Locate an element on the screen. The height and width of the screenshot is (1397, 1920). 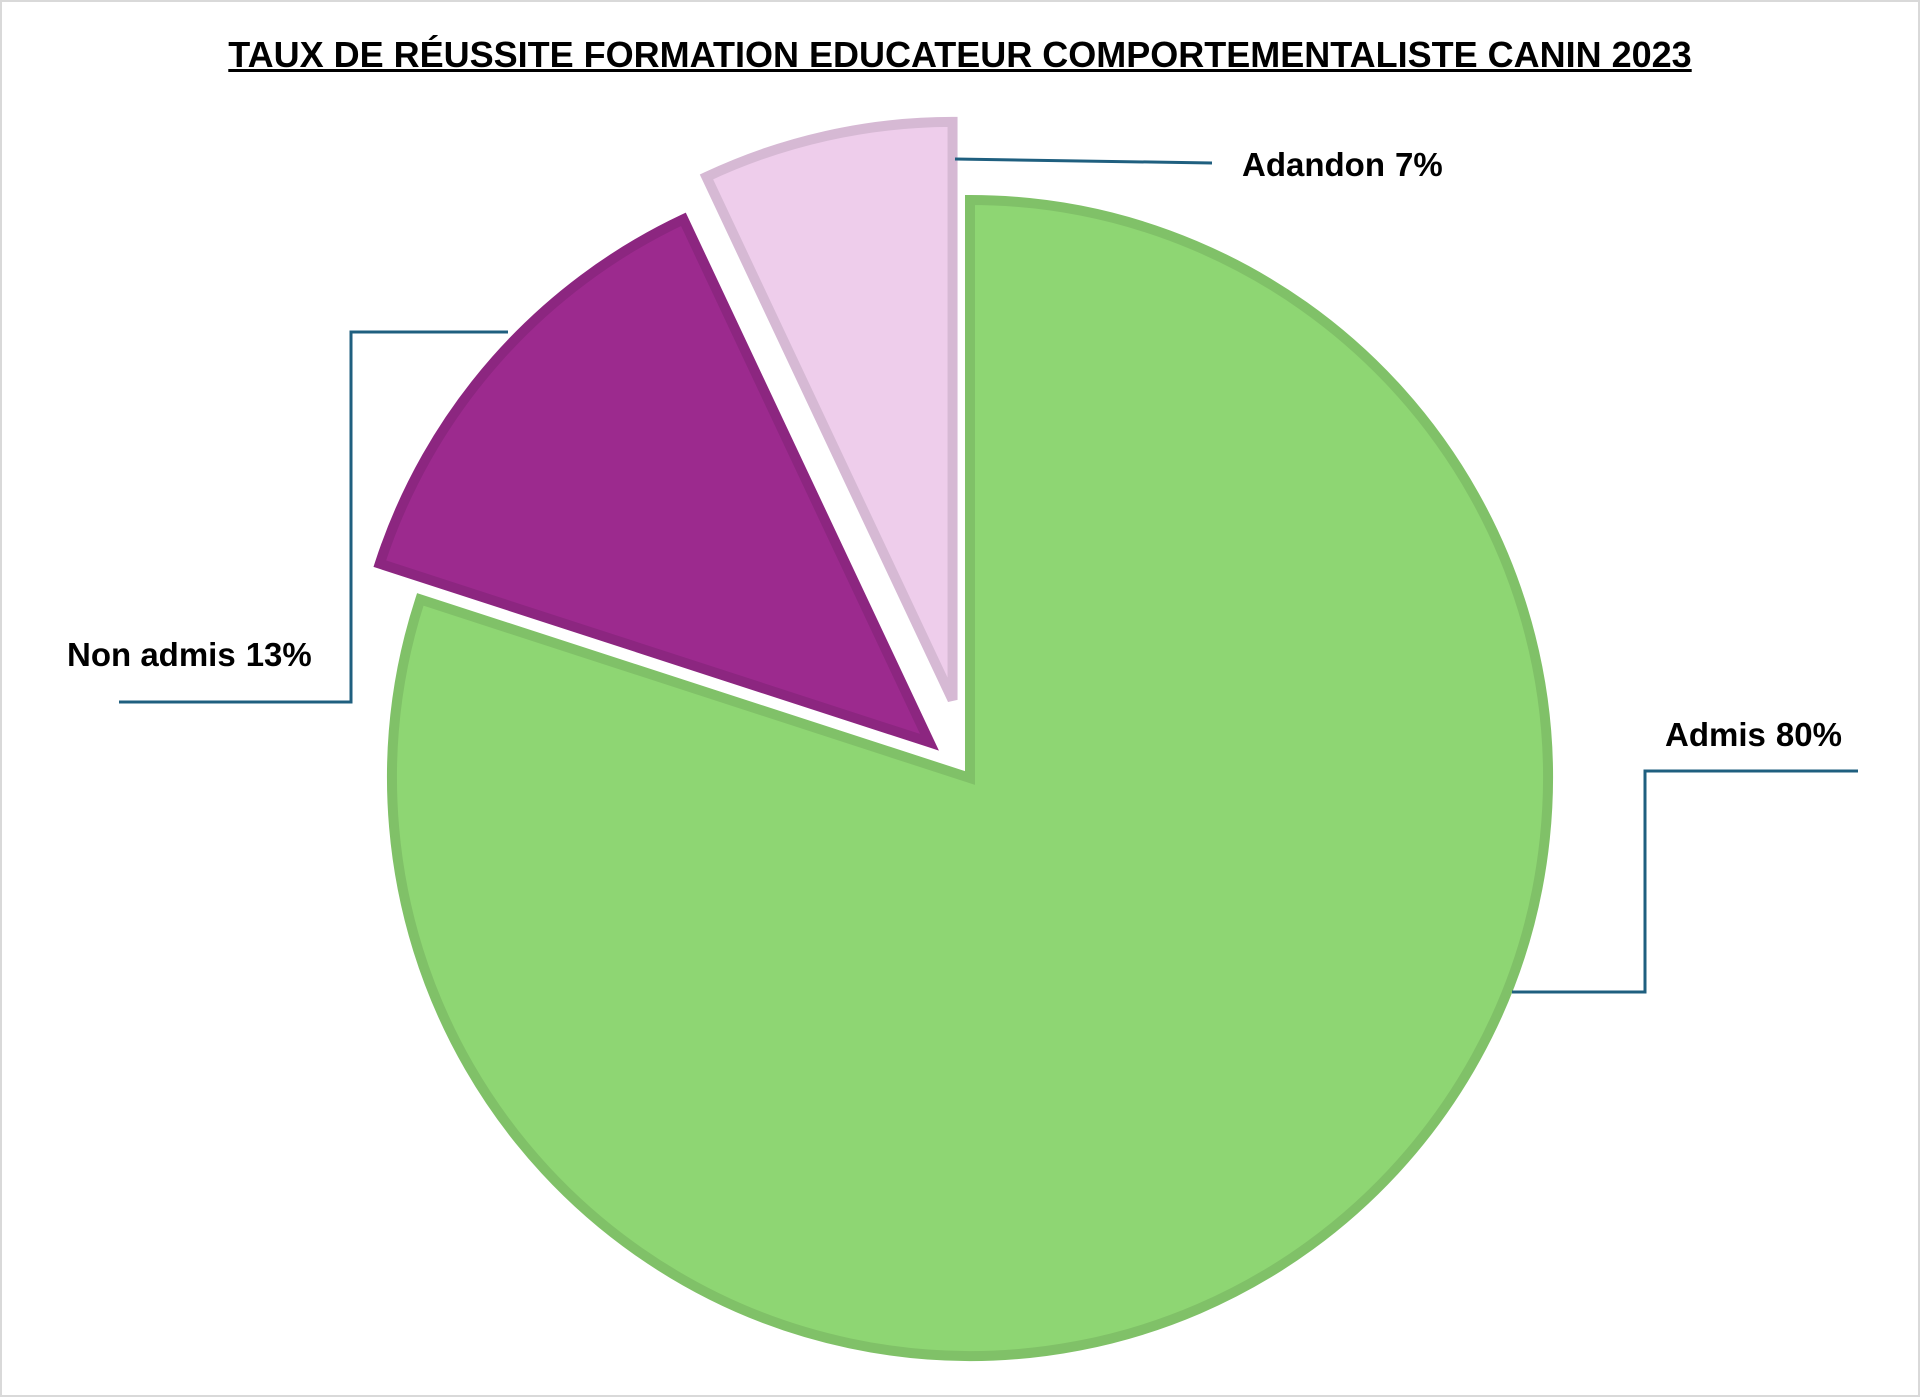
data-label: Non admis 13% is located at coordinates (189, 654).